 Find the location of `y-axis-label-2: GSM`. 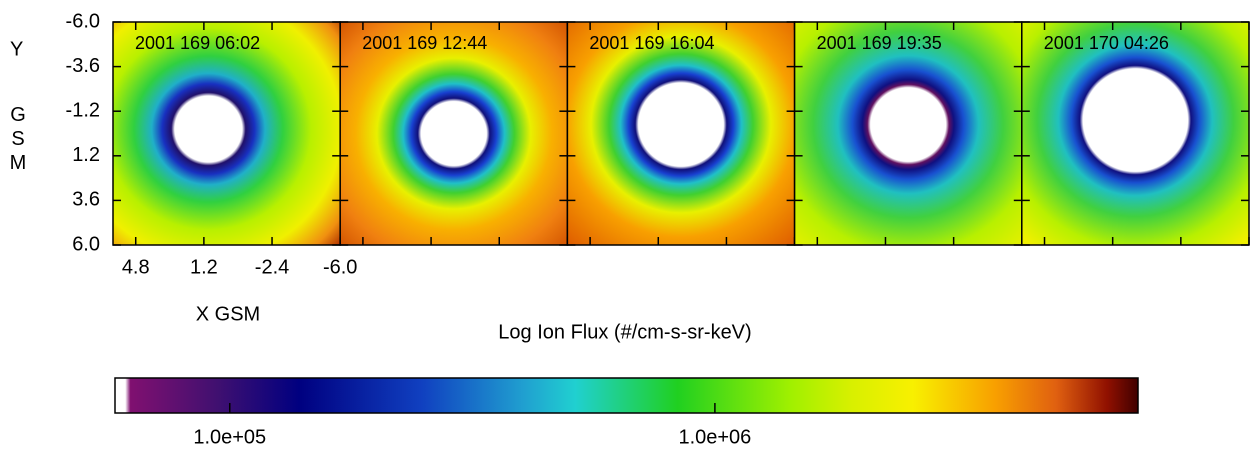

y-axis-label-2: GSM is located at coordinates (18, 140).